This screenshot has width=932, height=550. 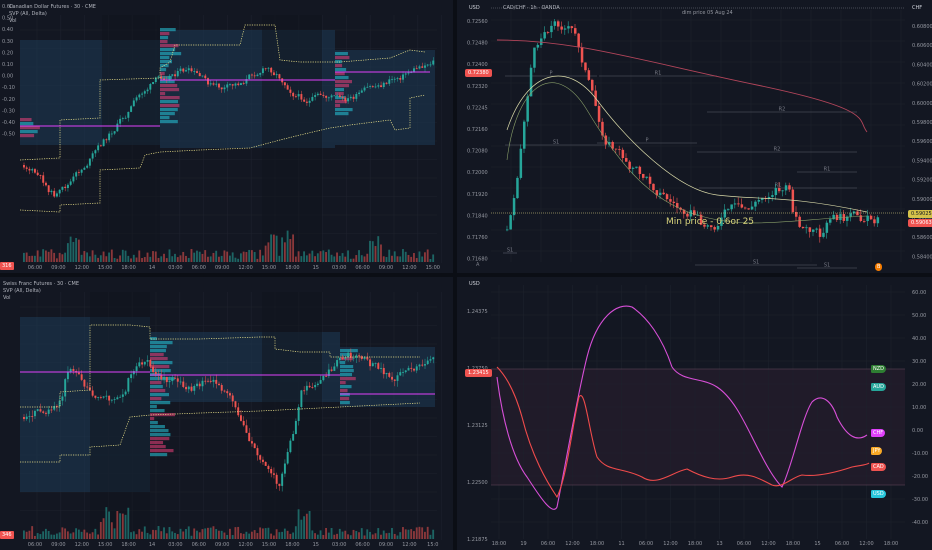 I want to click on bottom-badge: B, so click(x=879, y=267).